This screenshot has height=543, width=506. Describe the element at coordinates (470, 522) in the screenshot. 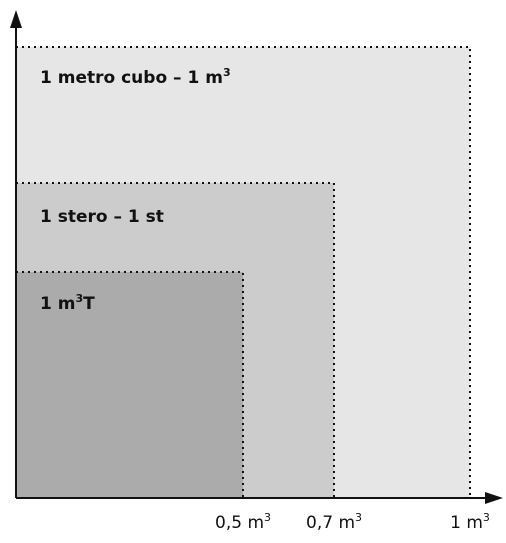

I see `tick-label-1: 1 m3` at that location.